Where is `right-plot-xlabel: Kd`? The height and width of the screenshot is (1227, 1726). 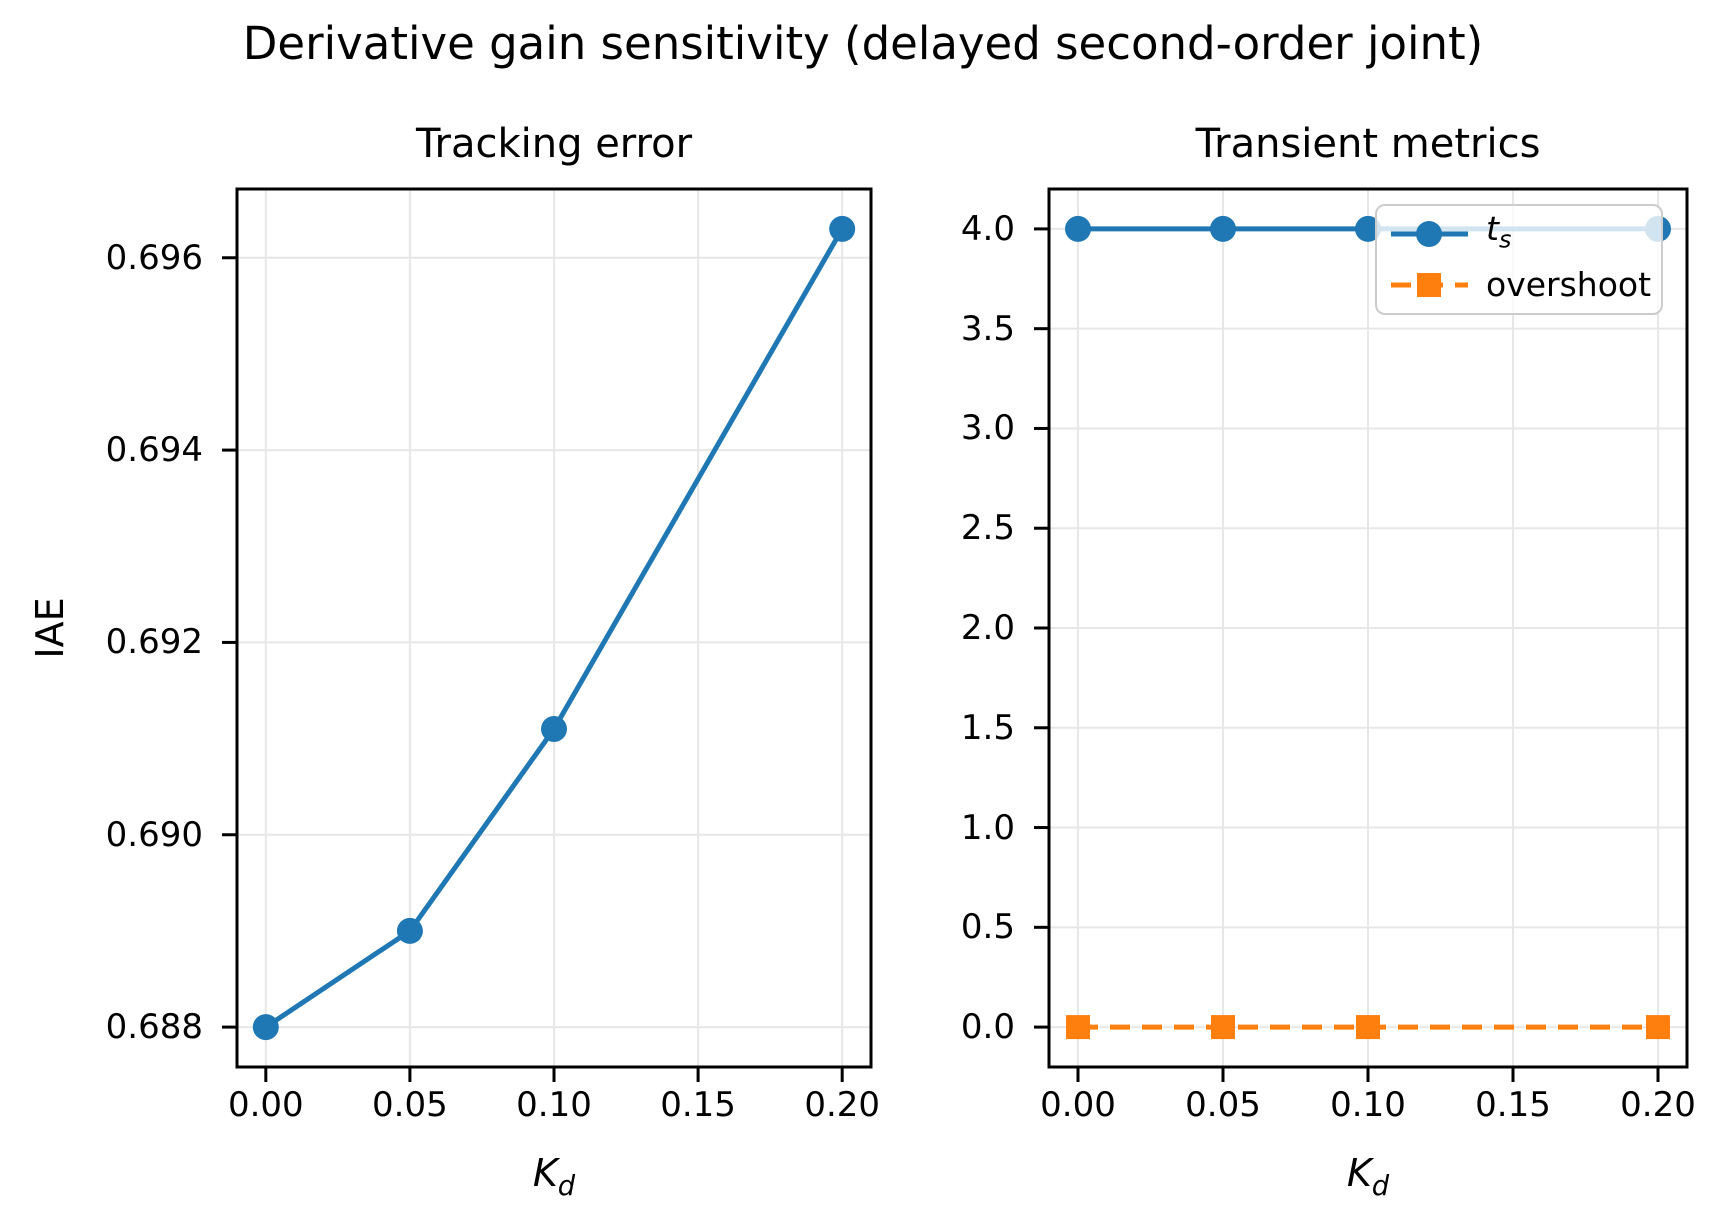 right-plot-xlabel: Kd is located at coordinates (1368, 1180).